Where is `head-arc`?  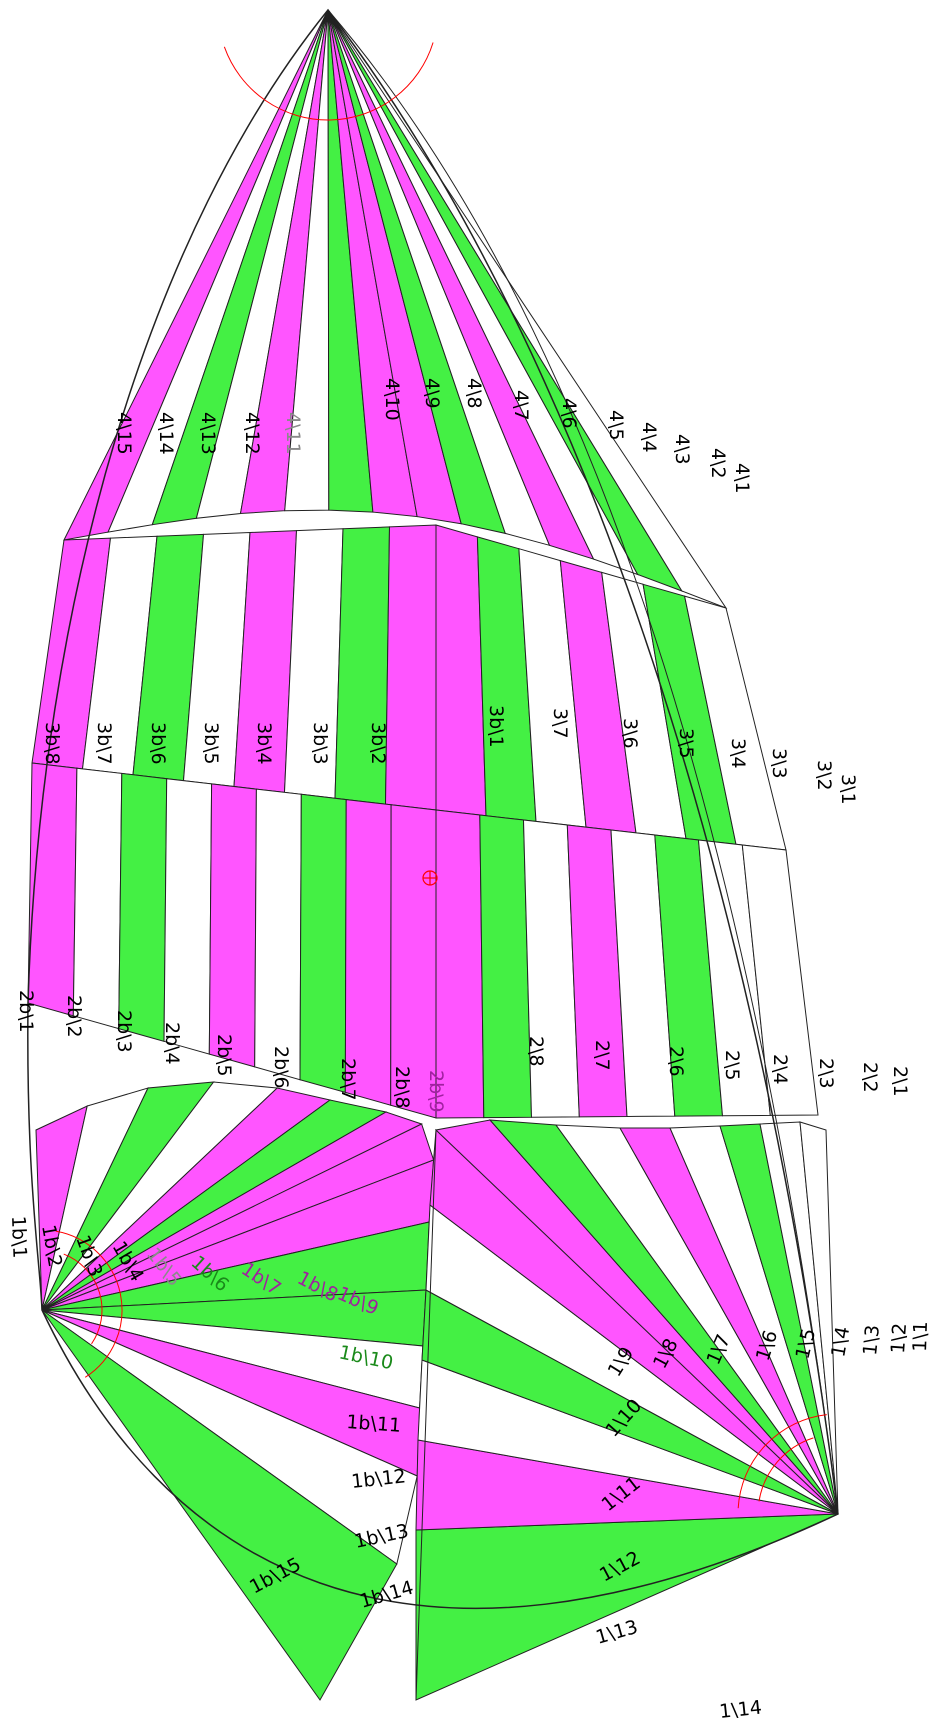 head-arc is located at coordinates (328, 81).